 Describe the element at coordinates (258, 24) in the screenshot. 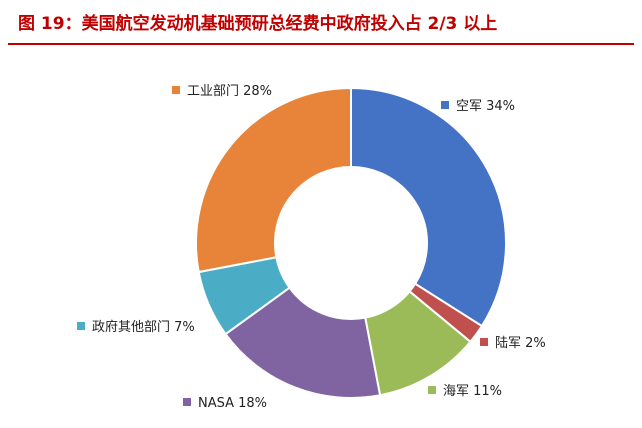

I see `chart-title: 图 19：美国航空发动机基础预研总经费中政府投入占 2/3 以上` at that location.